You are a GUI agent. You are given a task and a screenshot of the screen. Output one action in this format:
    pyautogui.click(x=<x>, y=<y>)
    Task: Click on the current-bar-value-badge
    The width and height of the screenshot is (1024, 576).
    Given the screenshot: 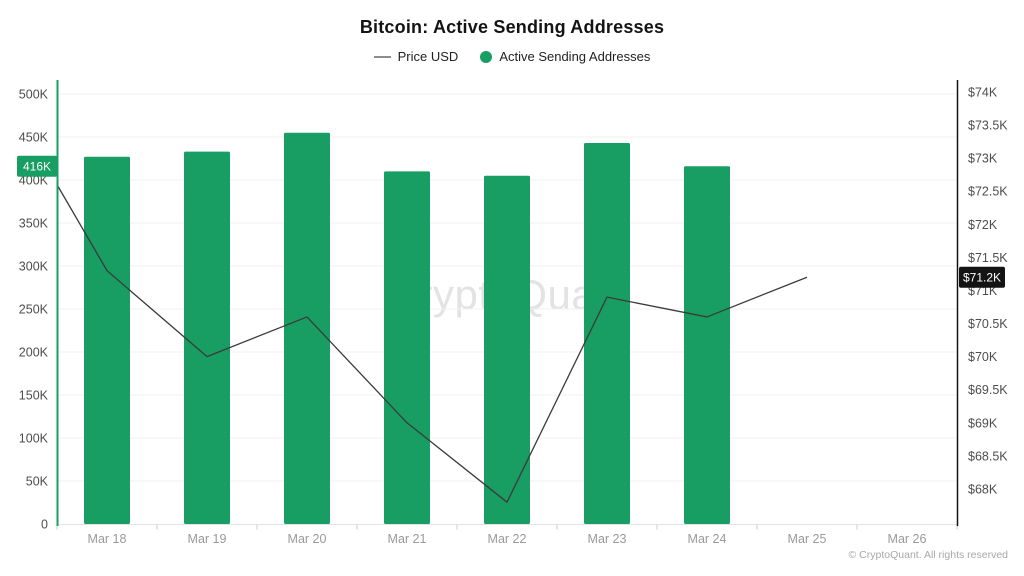 What is the action you would take?
    pyautogui.click(x=37, y=166)
    